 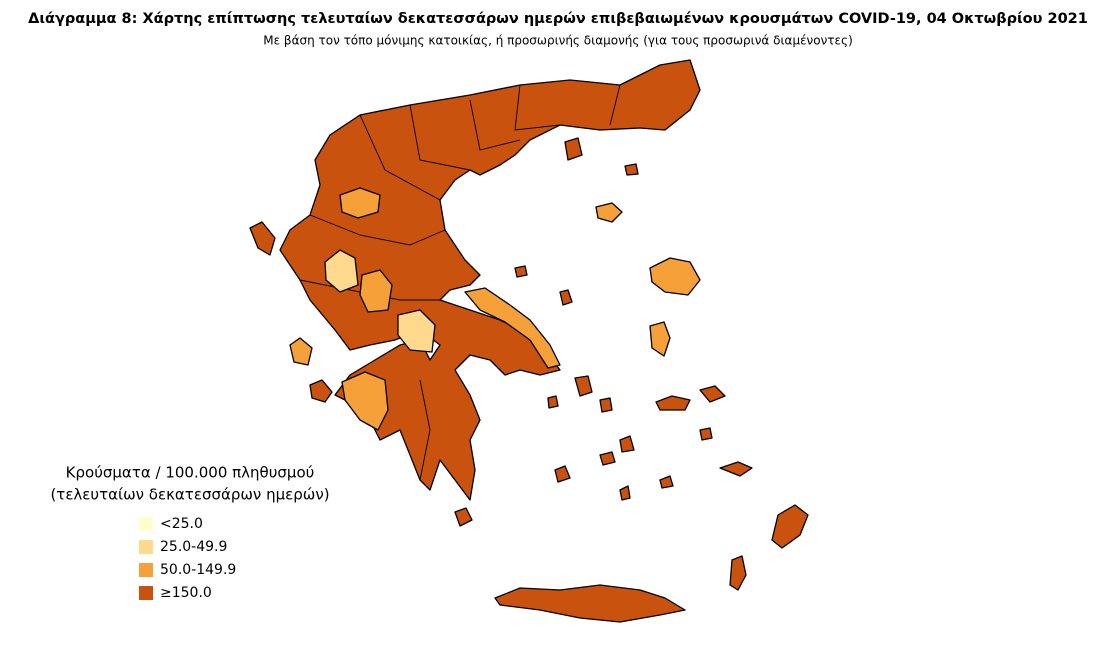 I want to click on legend-title: Κρούσματα / 100.000 πληθυσμού, so click(x=190, y=473).